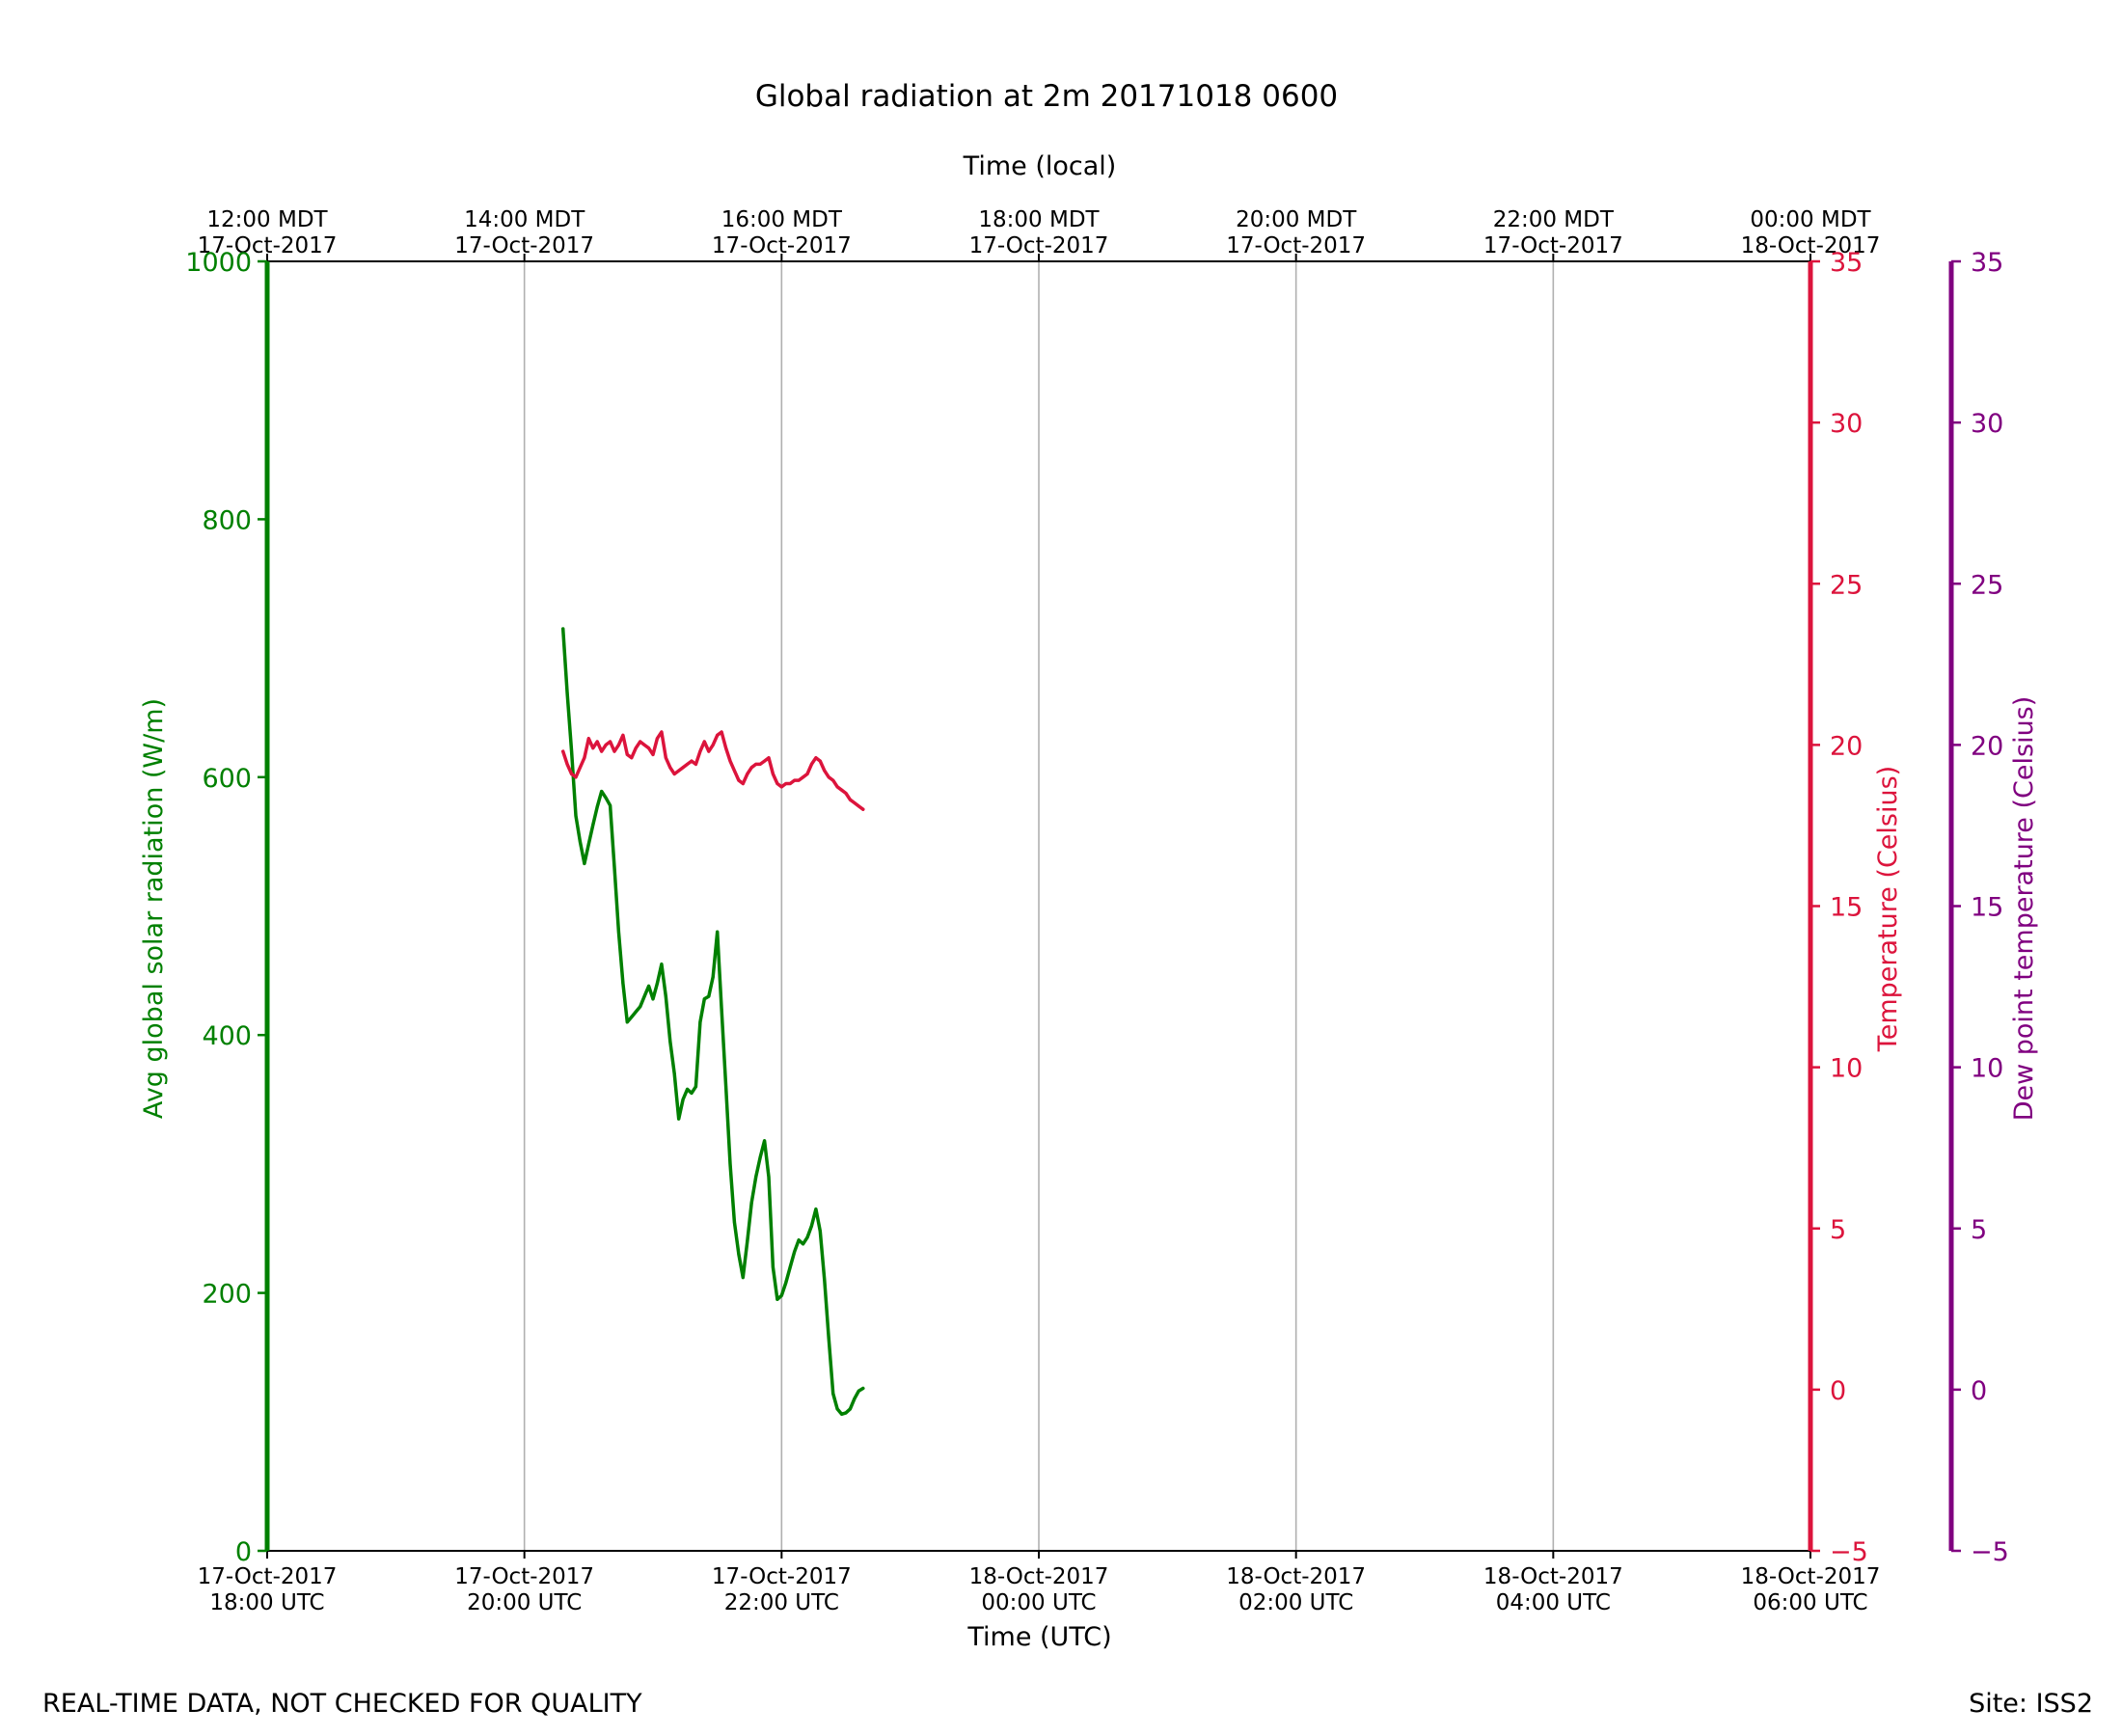  Describe the element at coordinates (782, 1602) in the screenshot. I see `x-tick-label-line: 22:00 UTC` at that location.